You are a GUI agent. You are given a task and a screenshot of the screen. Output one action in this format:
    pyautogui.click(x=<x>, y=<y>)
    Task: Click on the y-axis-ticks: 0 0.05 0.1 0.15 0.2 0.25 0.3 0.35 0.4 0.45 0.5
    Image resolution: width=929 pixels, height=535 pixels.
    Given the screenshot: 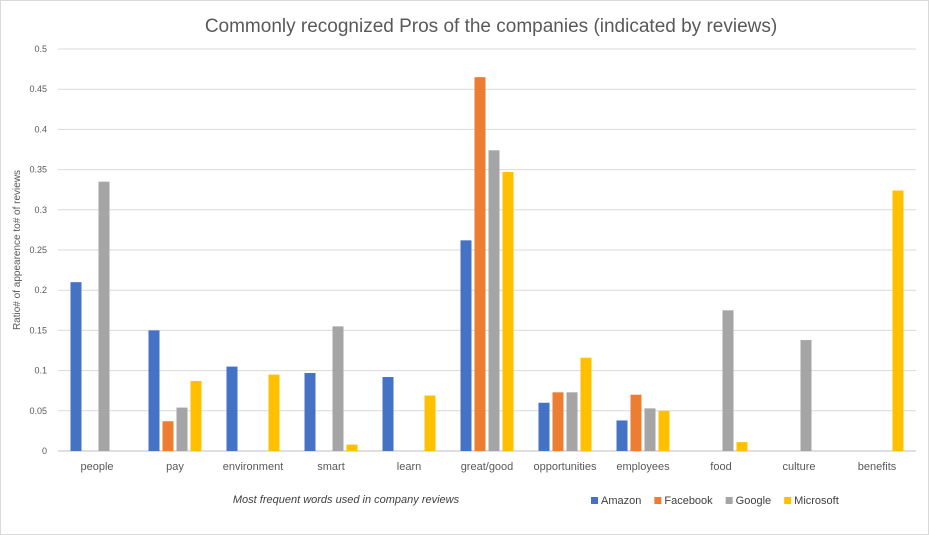 What is the action you would take?
    pyautogui.click(x=38, y=250)
    